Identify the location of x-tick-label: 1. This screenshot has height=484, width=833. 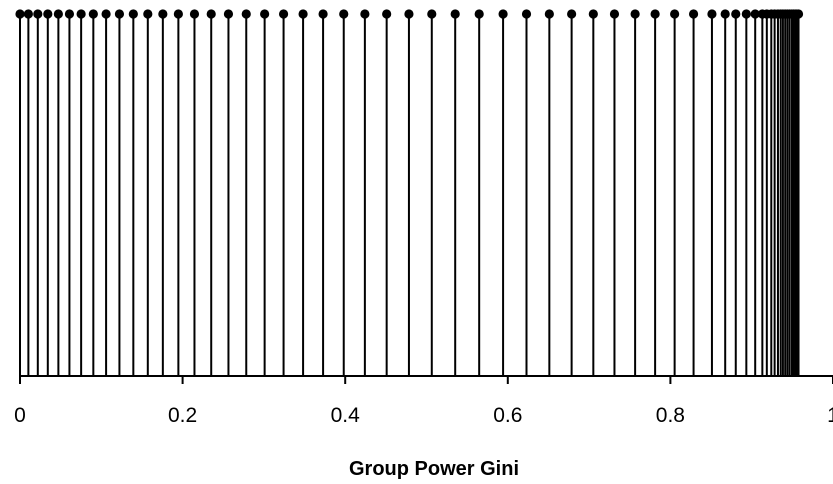
(830, 415).